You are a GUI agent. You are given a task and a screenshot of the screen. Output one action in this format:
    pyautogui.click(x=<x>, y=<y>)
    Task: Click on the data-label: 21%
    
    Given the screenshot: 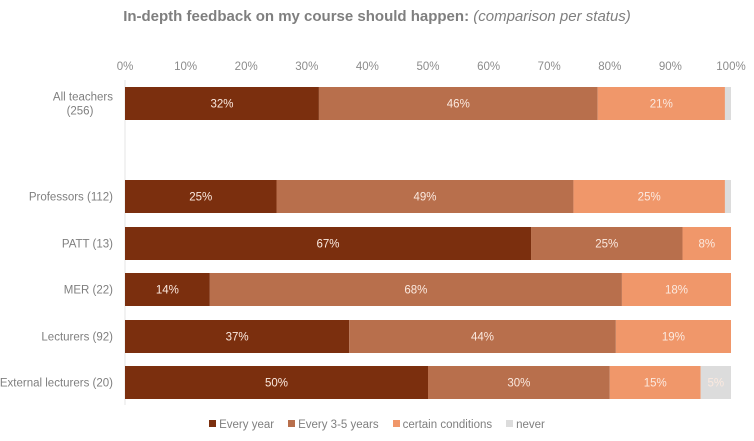 What is the action you would take?
    pyautogui.click(x=661, y=105)
    